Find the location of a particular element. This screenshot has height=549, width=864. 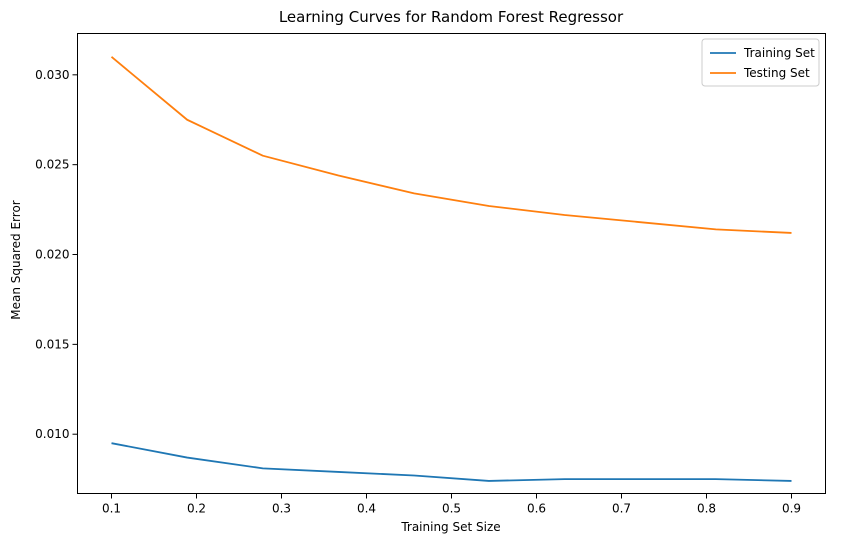

legend-label: Testing Set is located at coordinates (776, 73).